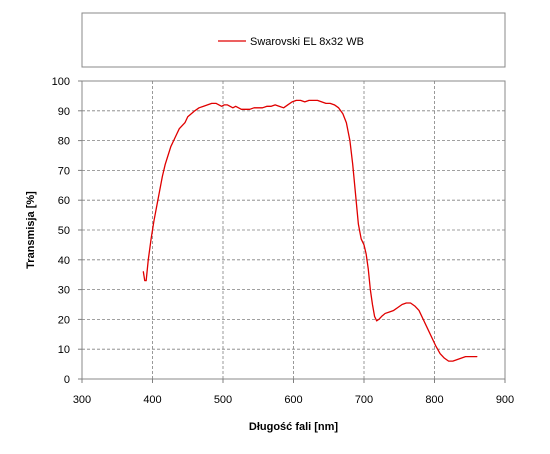 The height and width of the screenshot is (454, 550). Describe the element at coordinates (64, 231) in the screenshot. I see `y-tick-label: 50` at that location.